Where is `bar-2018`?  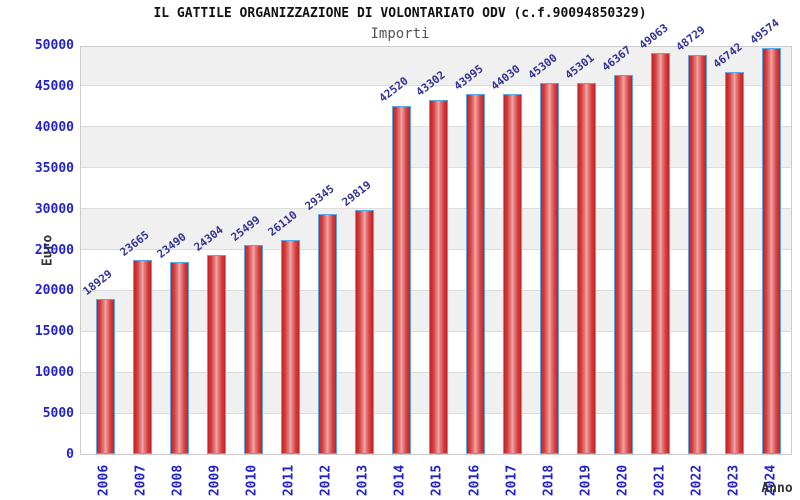 bar-2018 is located at coordinates (550, 268).